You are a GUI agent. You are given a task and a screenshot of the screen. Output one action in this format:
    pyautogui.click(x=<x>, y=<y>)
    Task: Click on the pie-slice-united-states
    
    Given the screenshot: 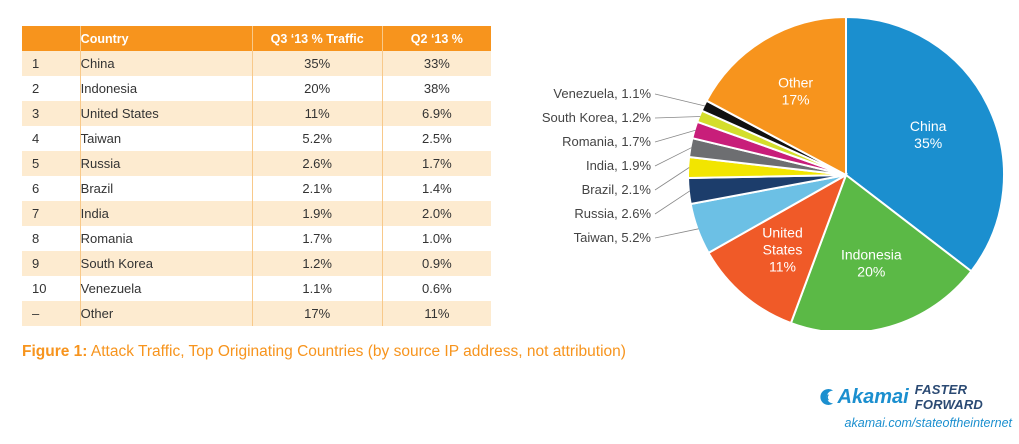 What is the action you would take?
    pyautogui.click(x=777, y=248)
    